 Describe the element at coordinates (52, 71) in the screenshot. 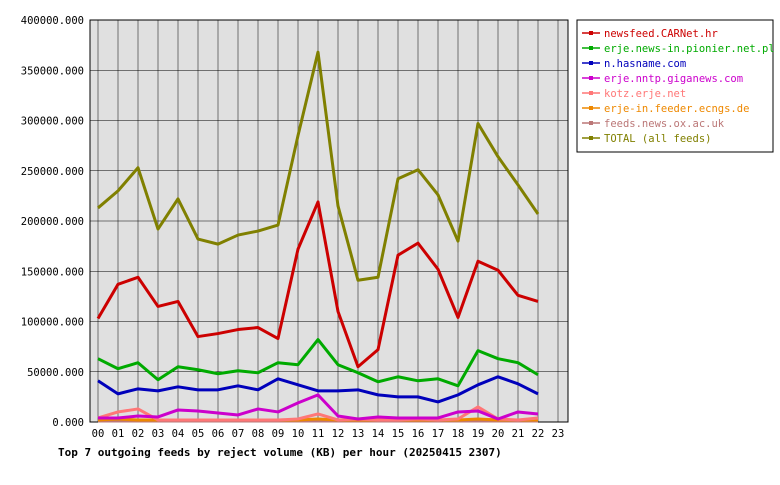

I see `y-tick-label: 350000.000` at that location.